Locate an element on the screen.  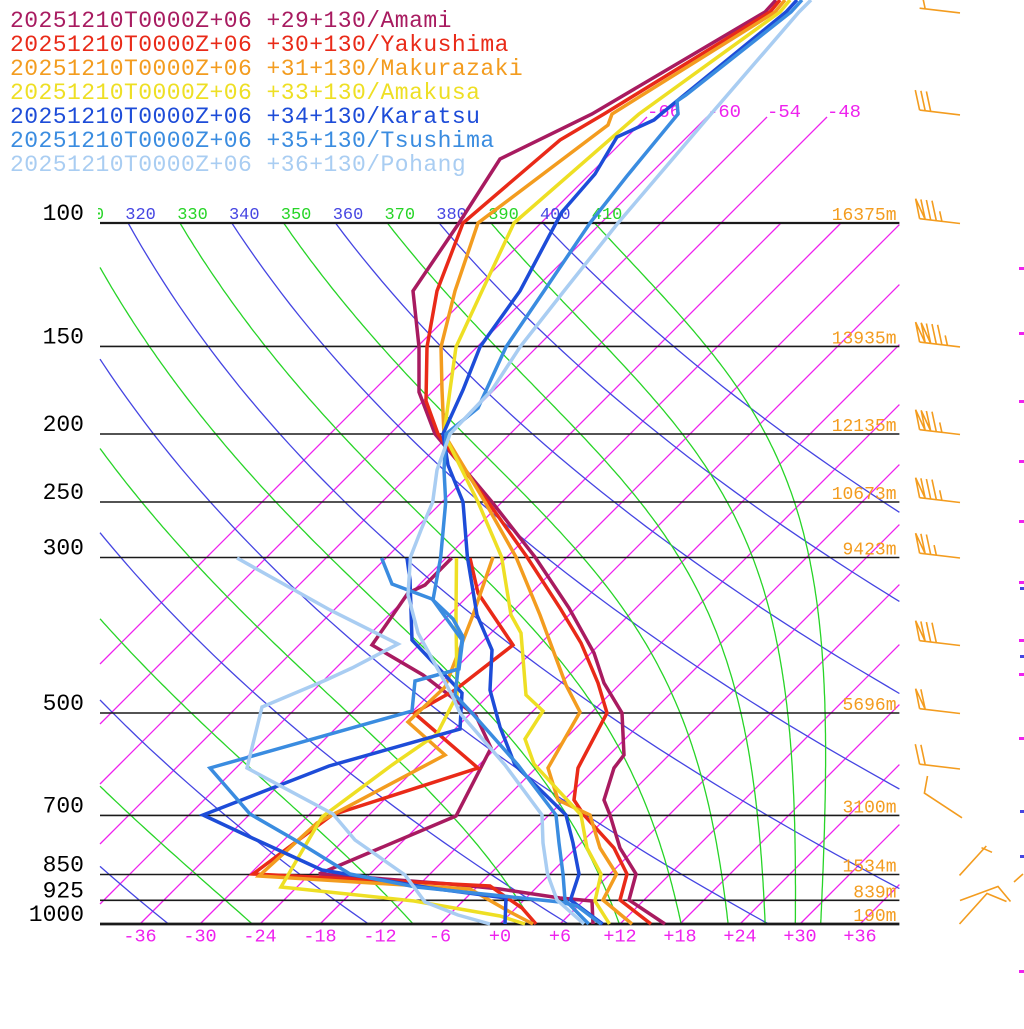
svg-text: 330 is located at coordinates (192, 215).